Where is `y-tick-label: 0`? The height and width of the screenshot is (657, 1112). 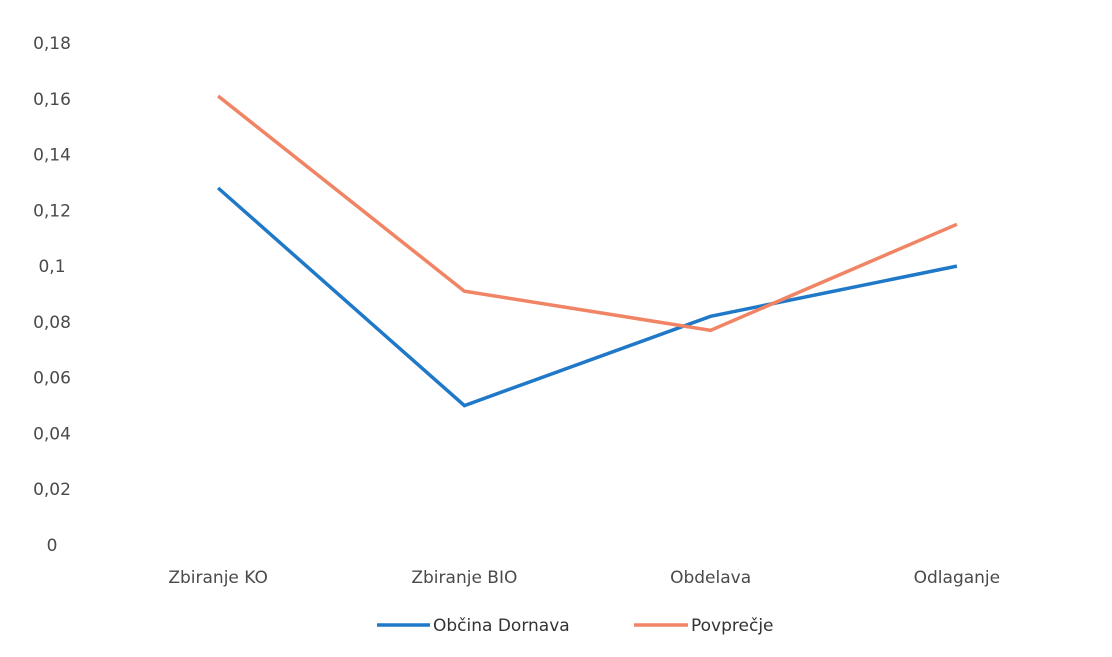
y-tick-label: 0 is located at coordinates (52, 546).